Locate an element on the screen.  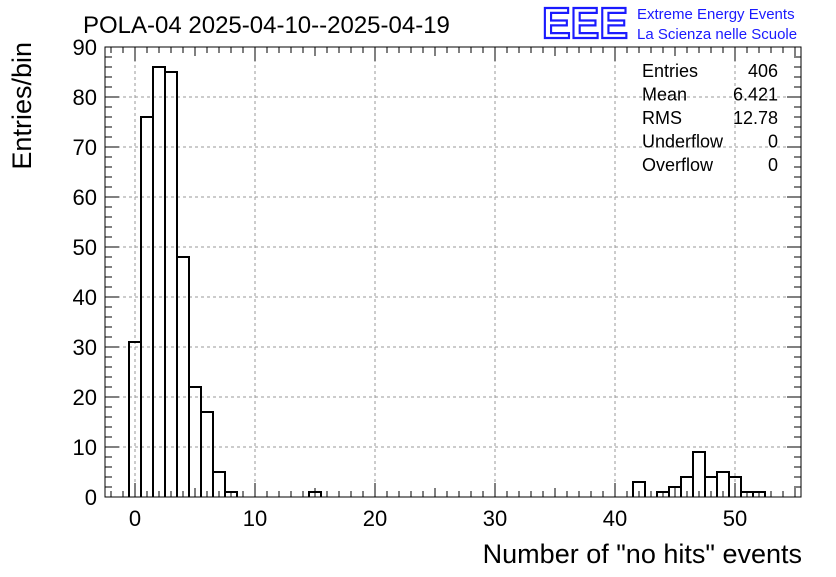
y-tick-label: 40 is located at coordinates (85, 297).